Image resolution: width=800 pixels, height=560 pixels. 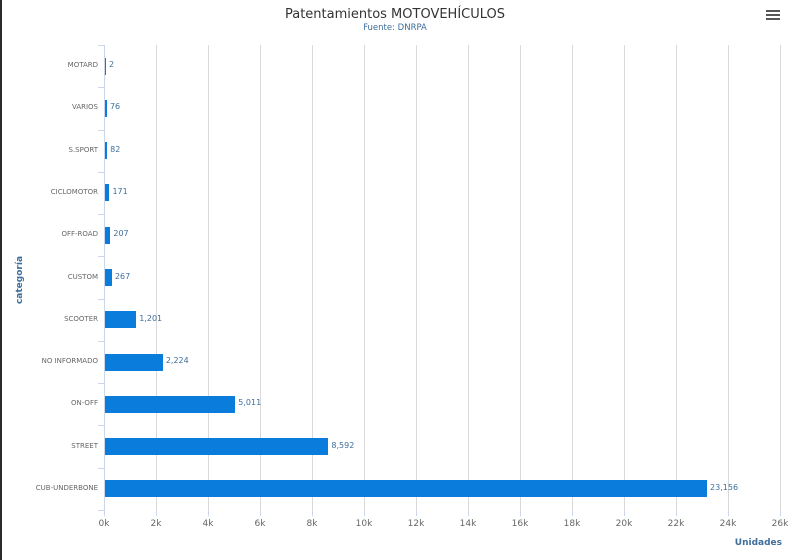 I want to click on bar-value-label: 8,592, so click(x=343, y=445).